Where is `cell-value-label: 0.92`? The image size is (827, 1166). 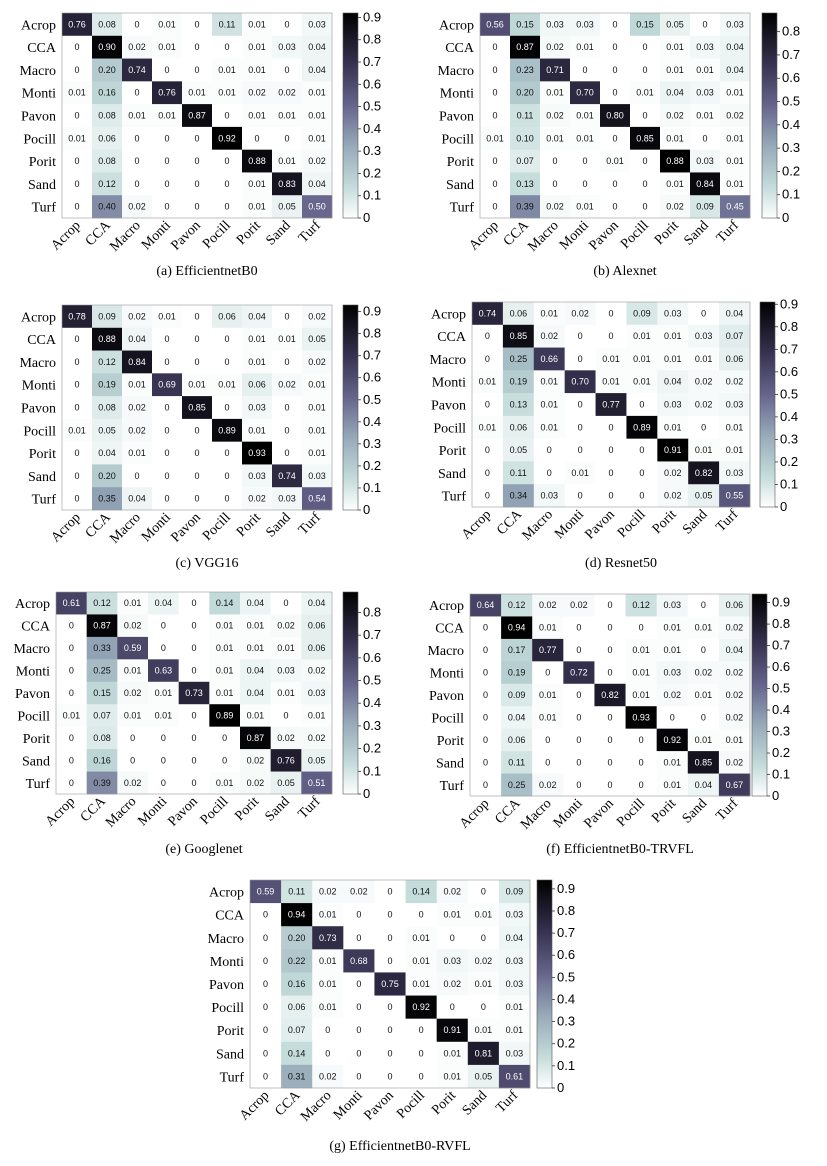 cell-value-label: 0.92 is located at coordinates (672, 740).